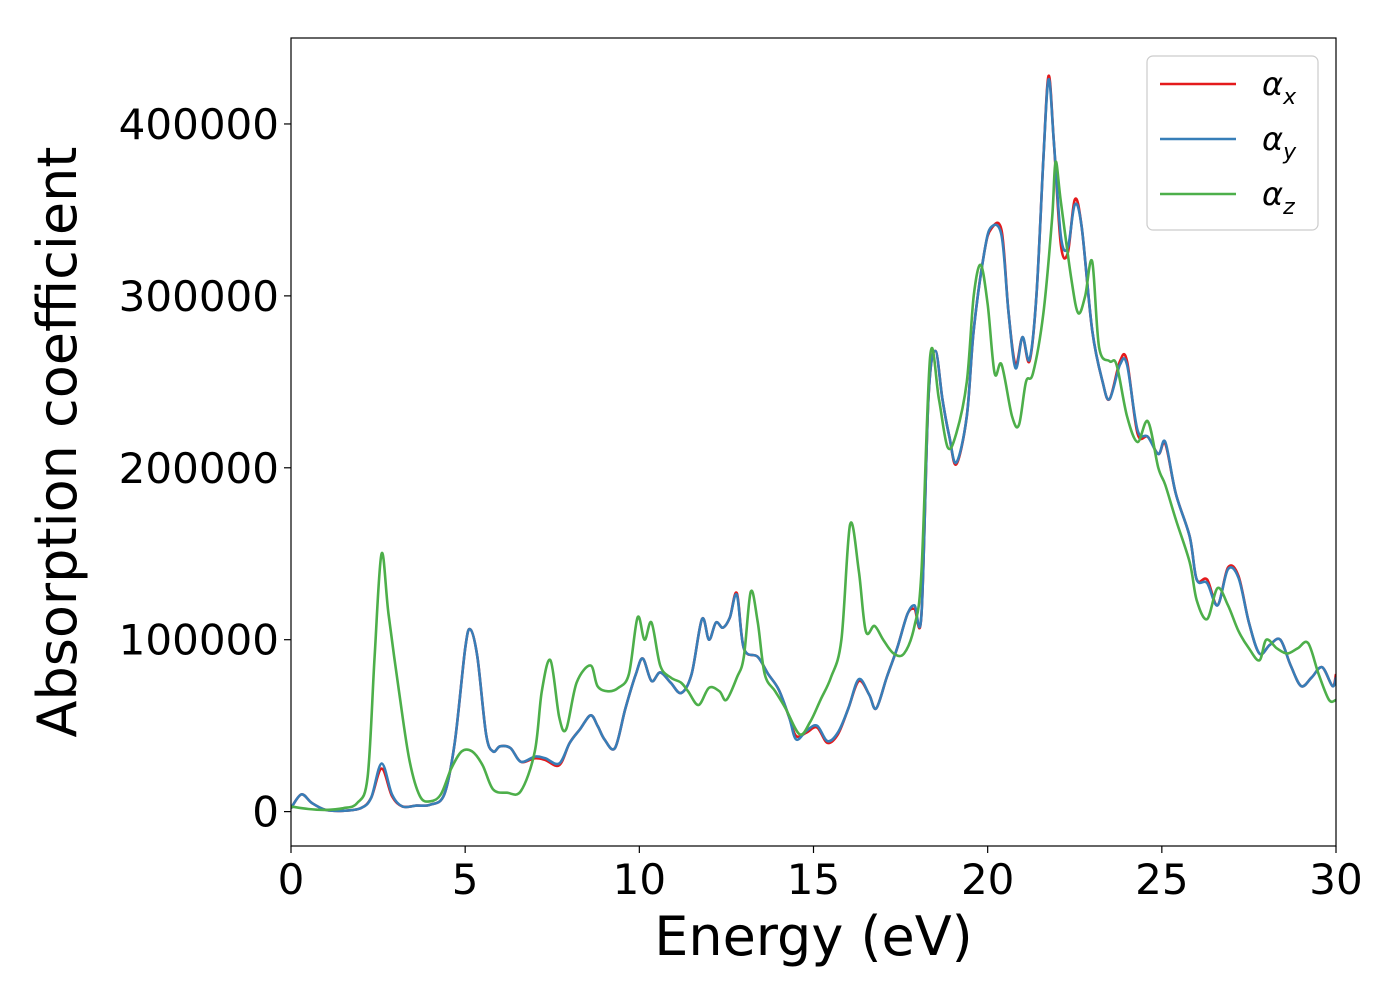  I want to click on legend-box, so click(1232, 143).